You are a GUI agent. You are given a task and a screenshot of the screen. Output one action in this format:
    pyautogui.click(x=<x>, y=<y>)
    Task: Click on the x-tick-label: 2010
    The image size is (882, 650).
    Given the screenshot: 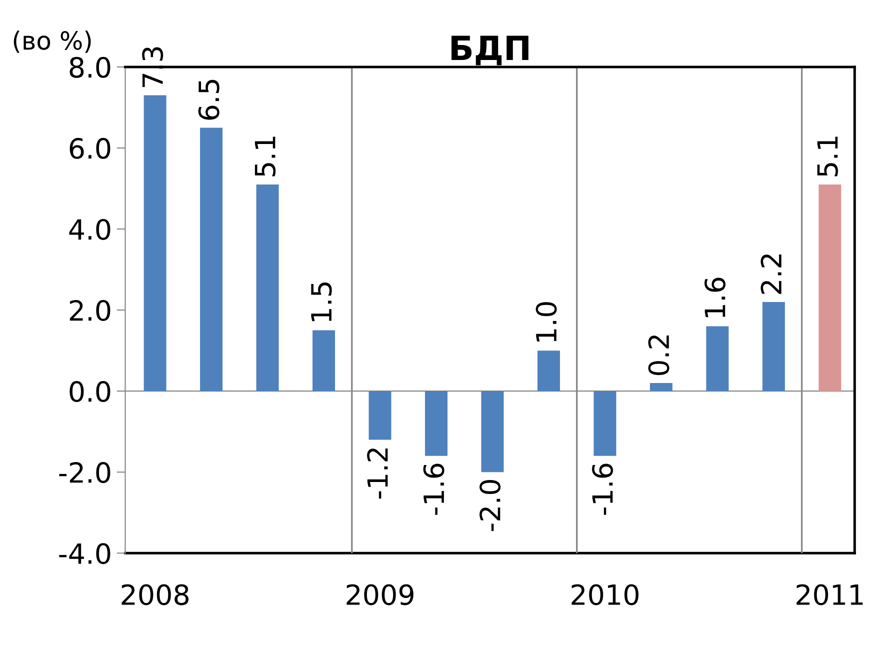 What is the action you would take?
    pyautogui.click(x=605, y=595)
    